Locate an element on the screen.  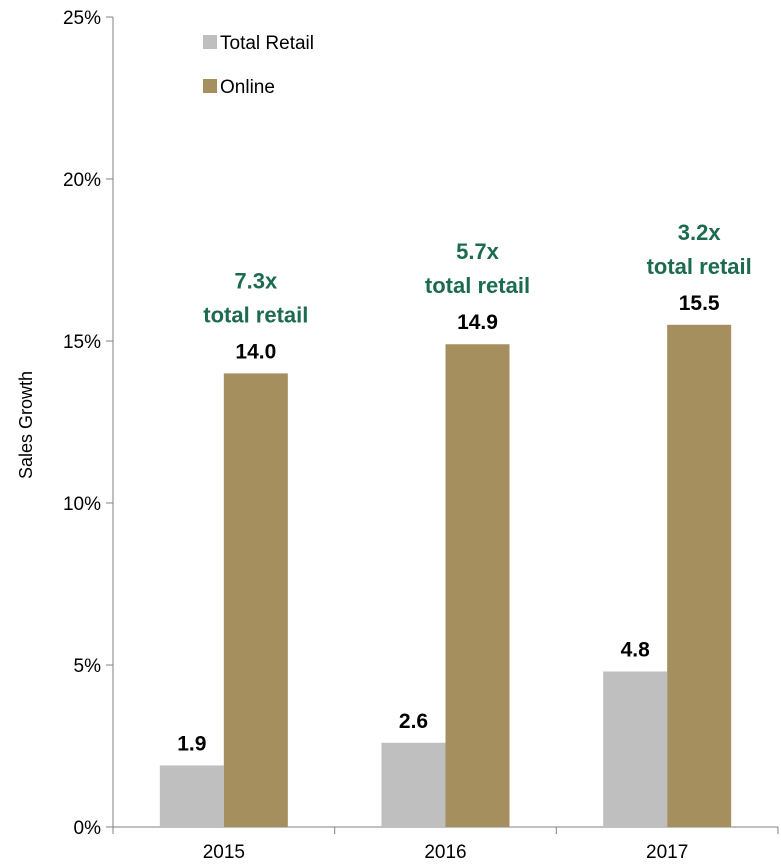
online-value-label: 14.0 is located at coordinates (255, 351).